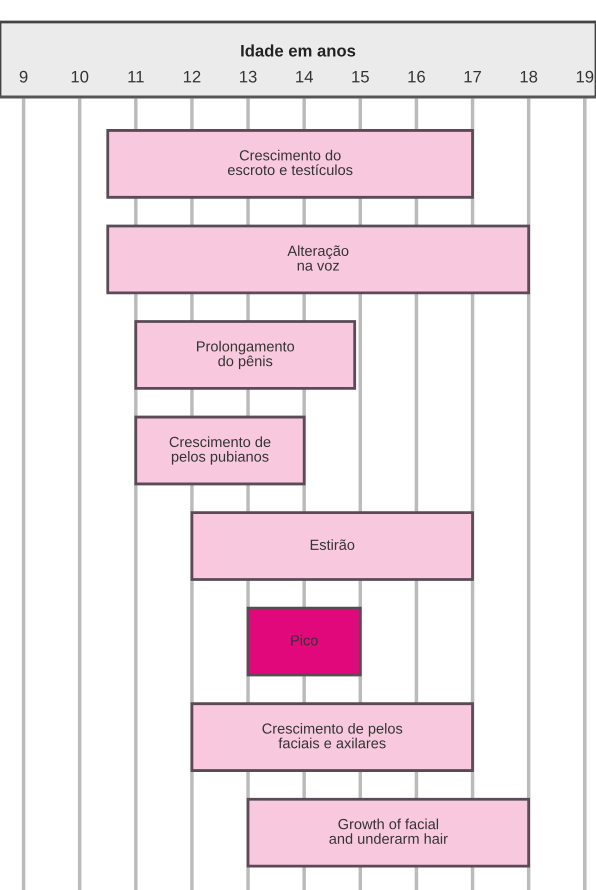 This screenshot has width=596, height=890. What do you see at coordinates (192, 76) in the screenshot?
I see `x-tick-label: 12` at bounding box center [192, 76].